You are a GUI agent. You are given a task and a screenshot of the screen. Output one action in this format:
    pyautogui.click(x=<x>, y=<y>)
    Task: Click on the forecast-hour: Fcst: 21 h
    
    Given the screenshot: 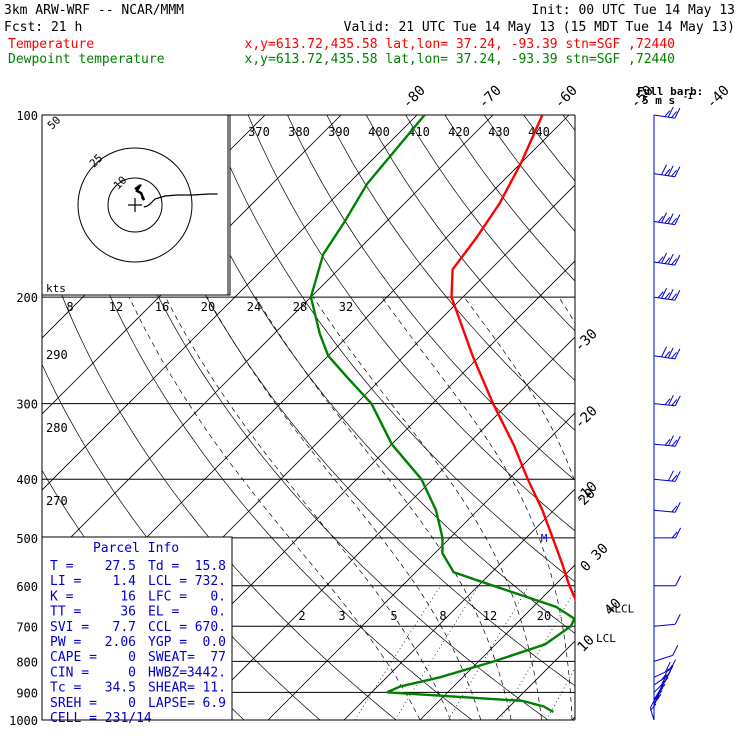 What is the action you would take?
    pyautogui.click(x=43, y=27)
    